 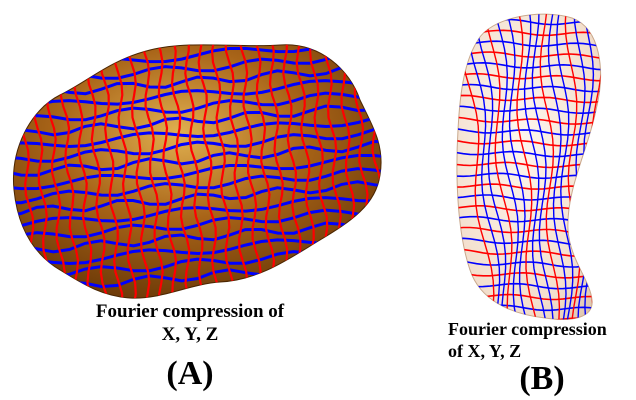 What do you see at coordinates (542, 378) in the screenshot?
I see `panel-b-label: (B)` at bounding box center [542, 378].